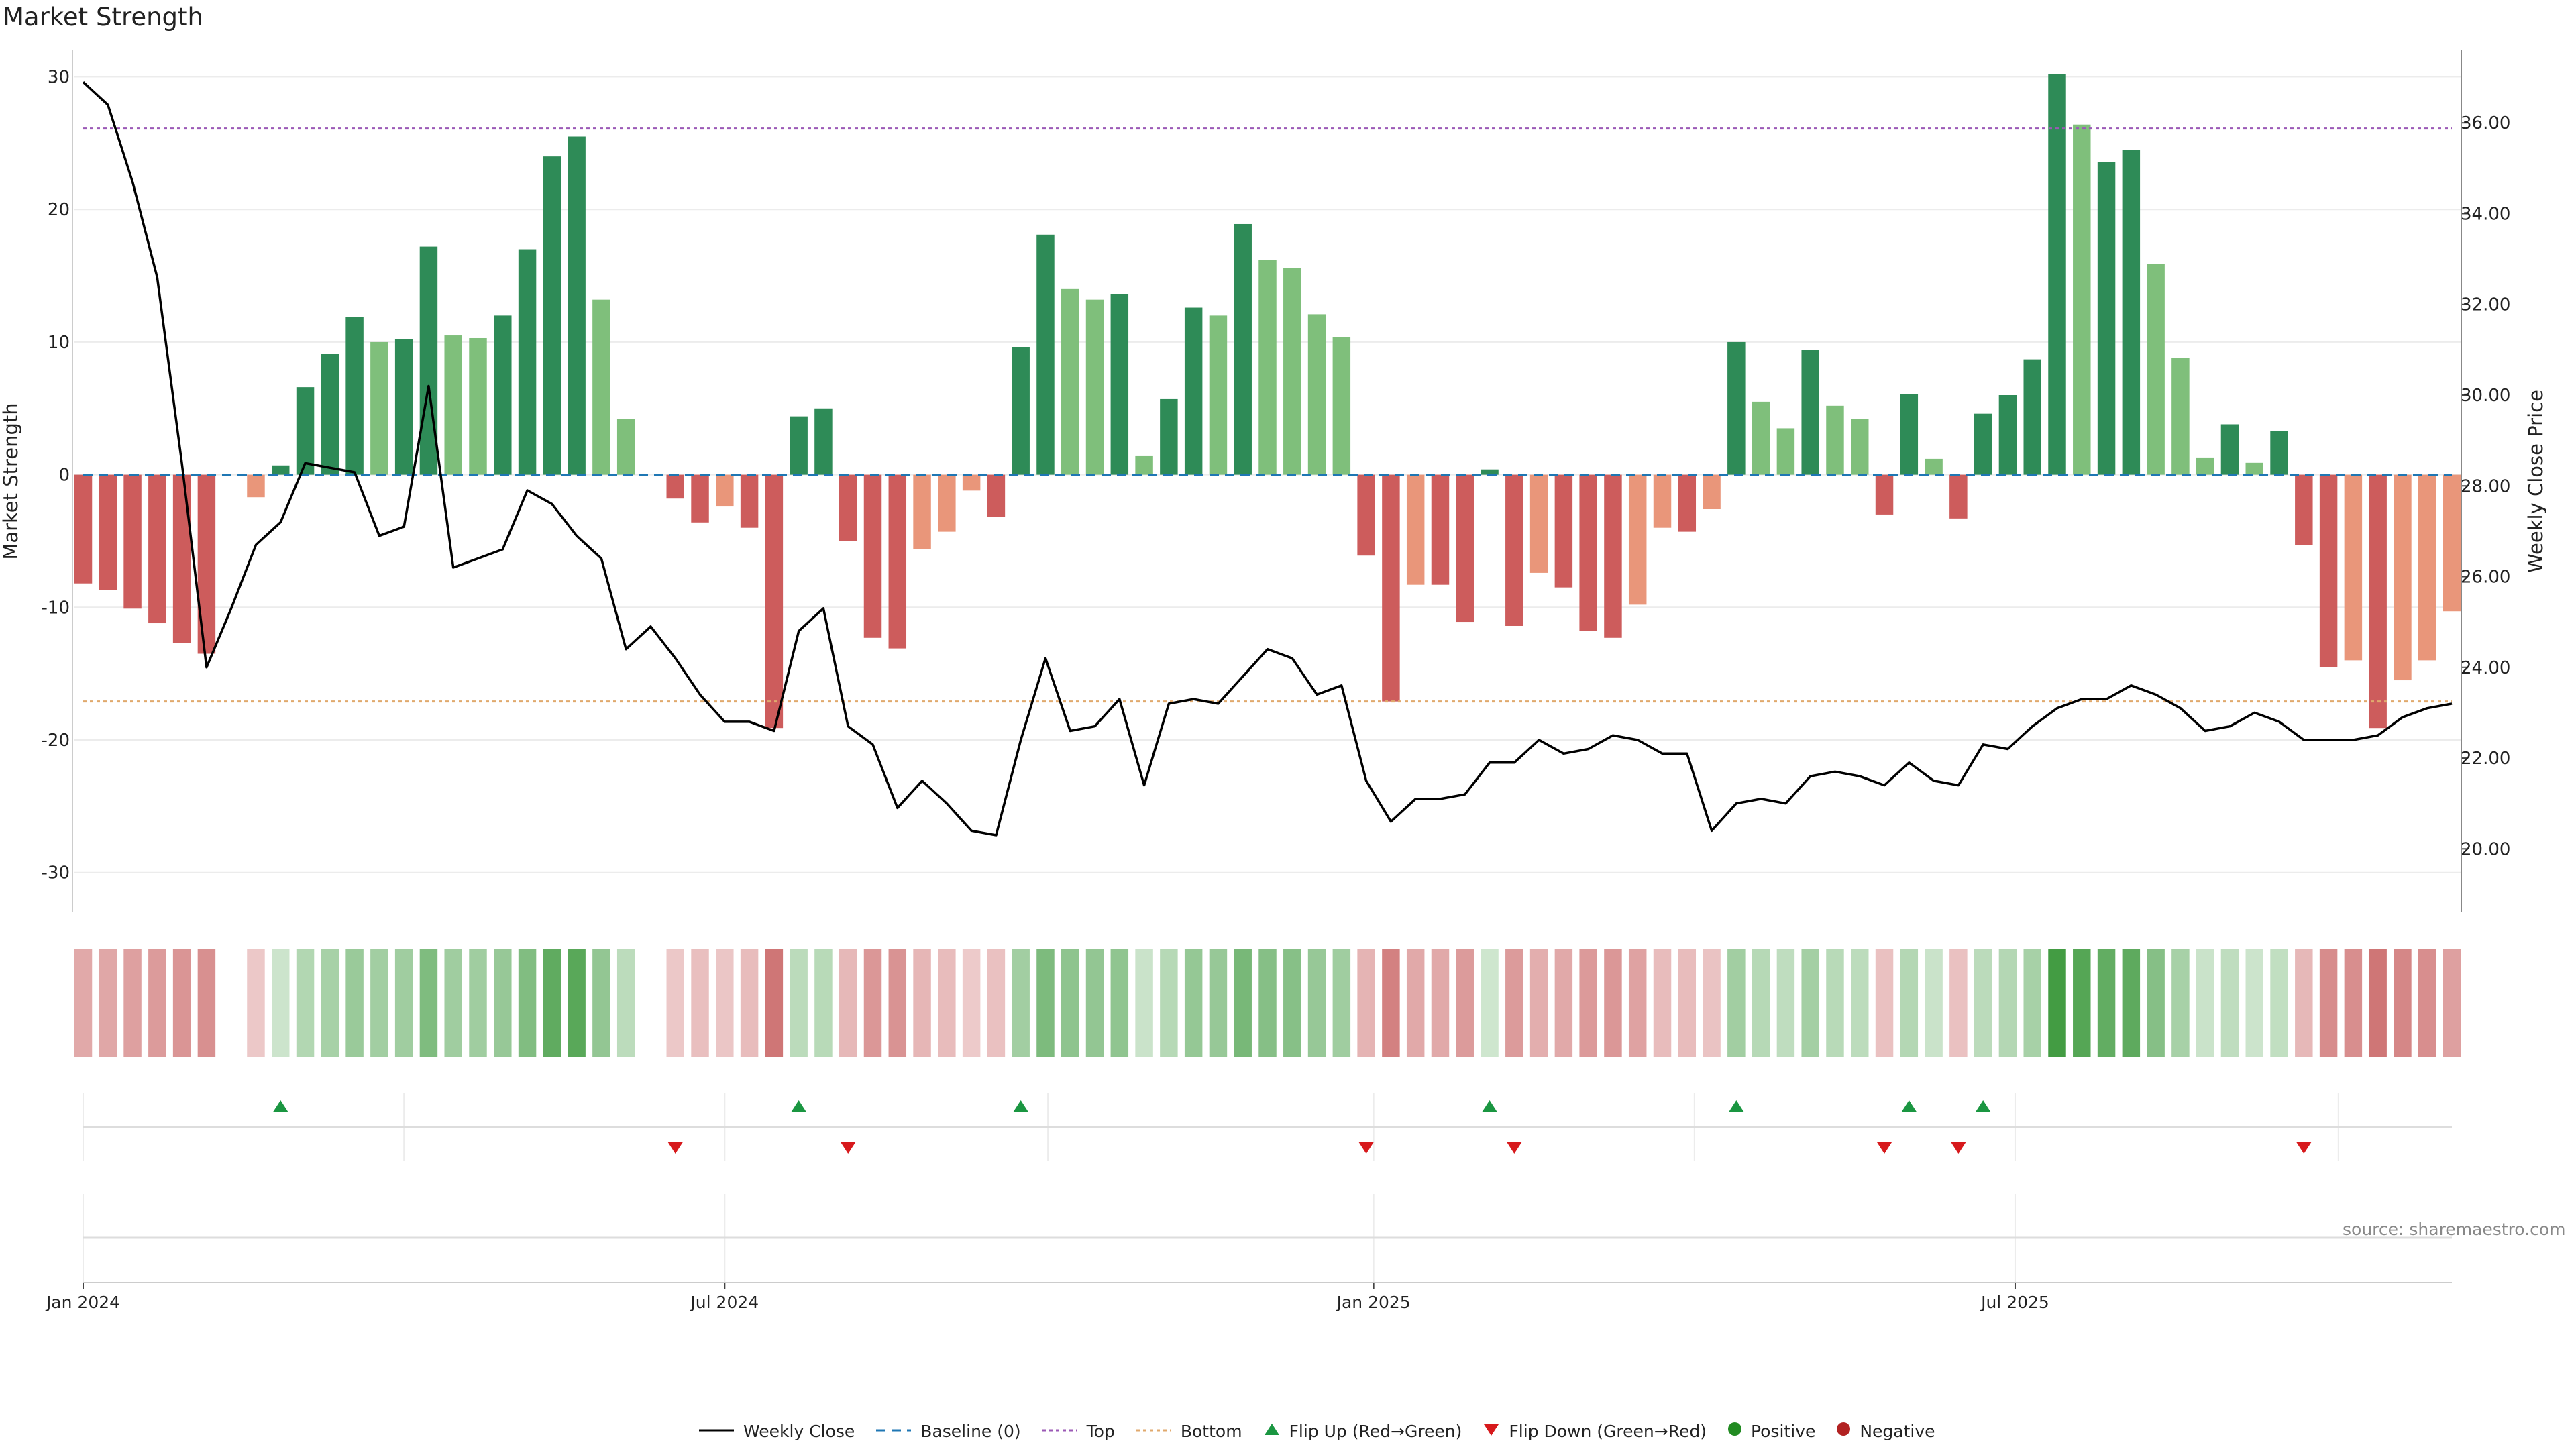  I want to click on y-tick-label: 0, so click(64, 476).